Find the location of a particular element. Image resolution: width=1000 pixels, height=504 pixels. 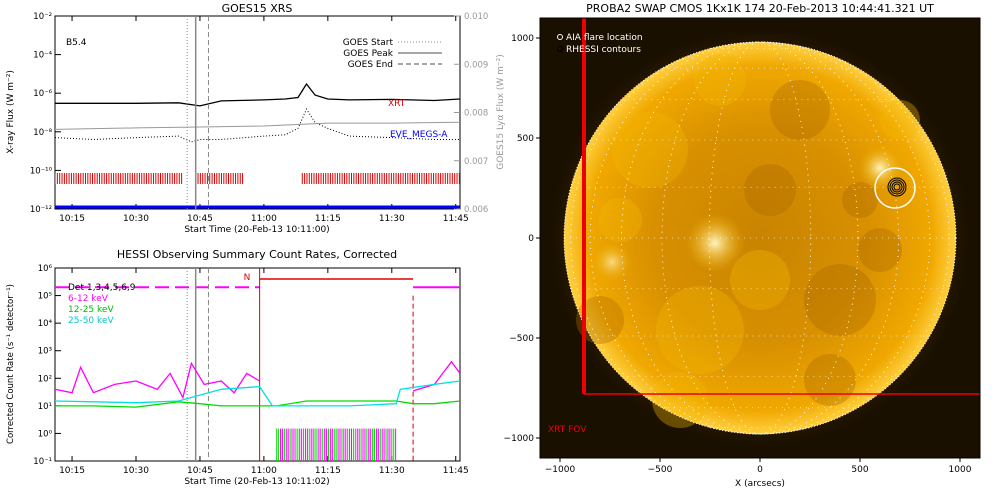

goes-series-lya is located at coordinates (257, 125).